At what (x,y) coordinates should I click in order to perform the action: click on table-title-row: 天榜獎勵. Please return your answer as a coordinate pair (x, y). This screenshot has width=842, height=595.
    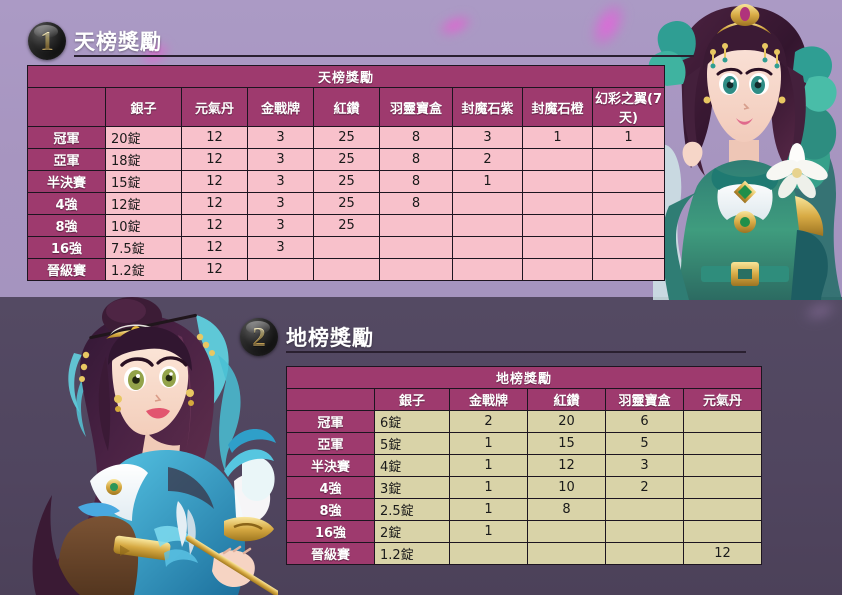
    Looking at the image, I should click on (346, 76).